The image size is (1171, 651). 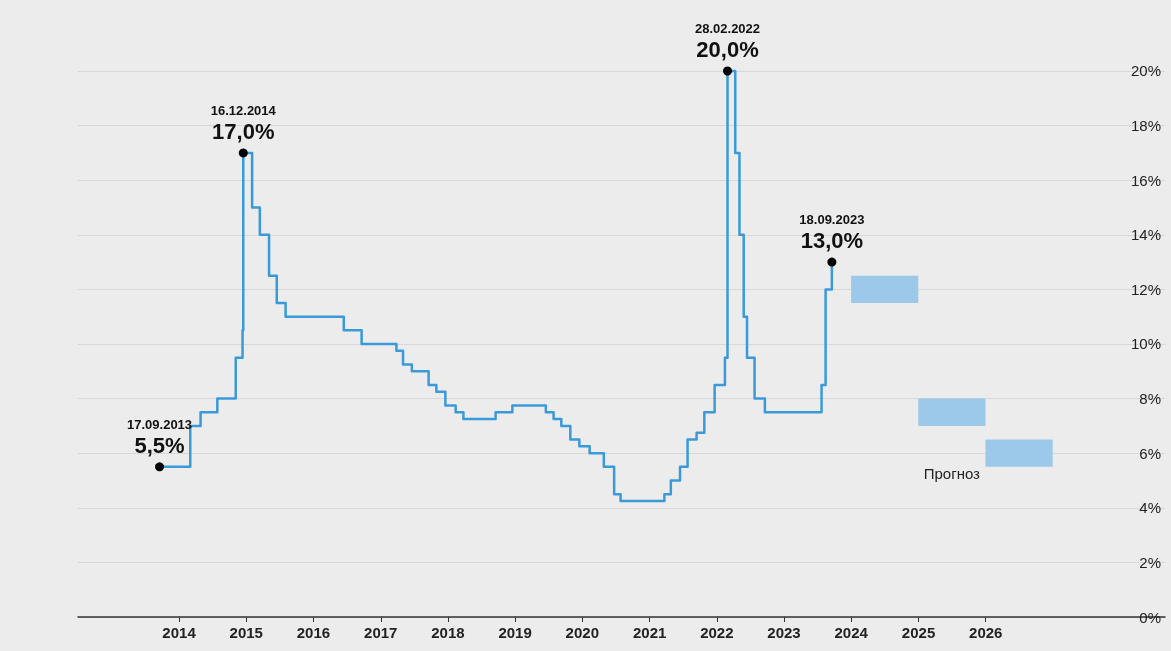 What do you see at coordinates (1150, 399) in the screenshot?
I see `y-tick-label: 8%` at bounding box center [1150, 399].